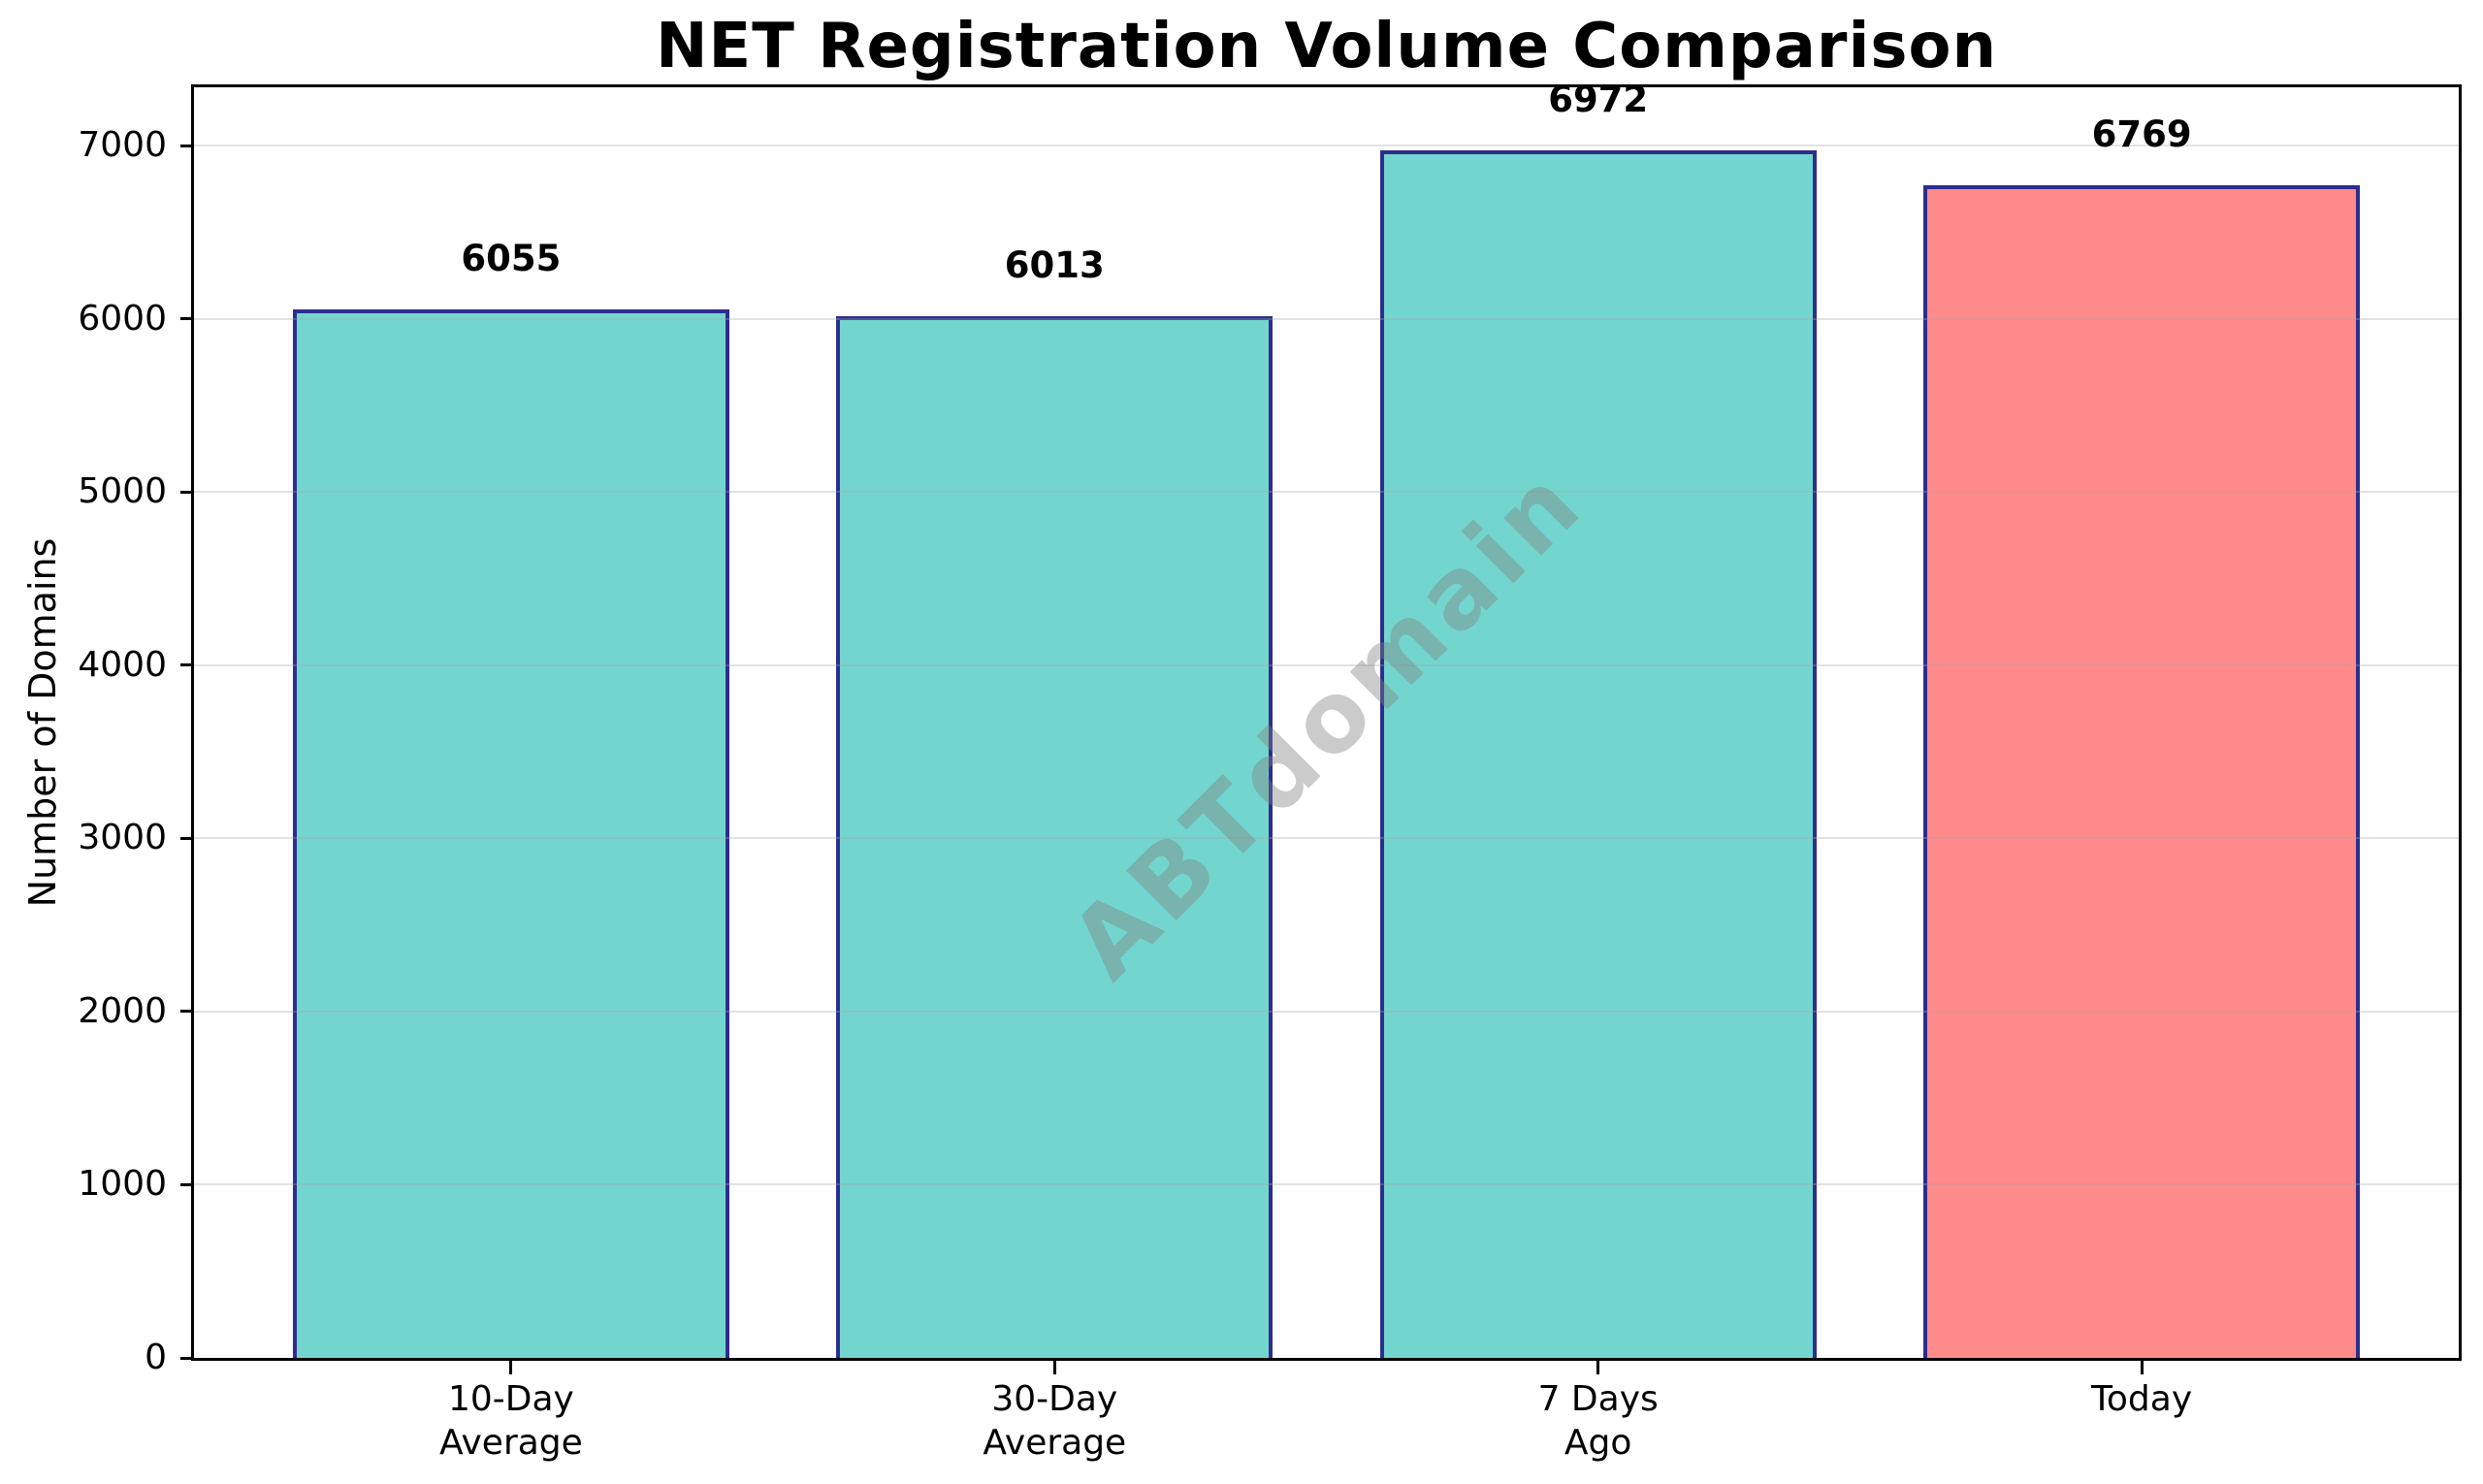 Image resolution: width=2483 pixels, height=1484 pixels. Describe the element at coordinates (123, 838) in the screenshot. I see `y-tick-label-3000: 3000` at that location.